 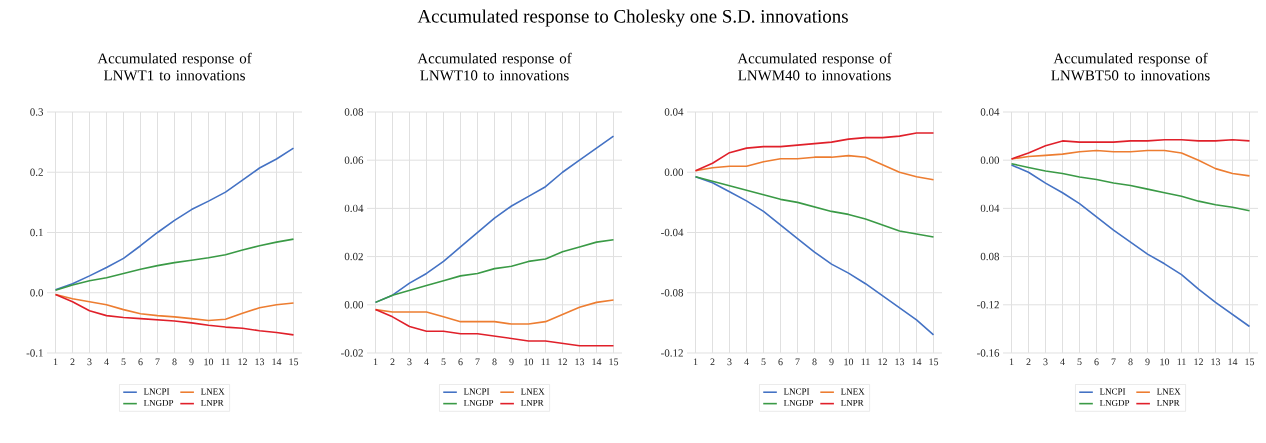 What do you see at coordinates (37, 293) in the screenshot?
I see `y-tick-label: 0.0` at bounding box center [37, 293].